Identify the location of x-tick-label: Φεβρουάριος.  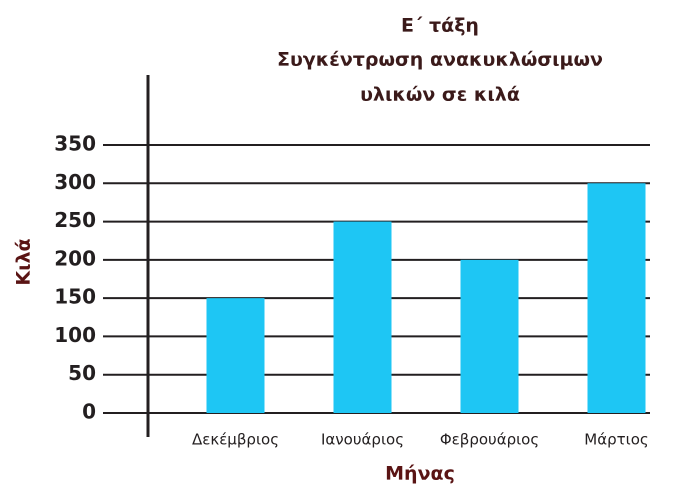
(489, 440).